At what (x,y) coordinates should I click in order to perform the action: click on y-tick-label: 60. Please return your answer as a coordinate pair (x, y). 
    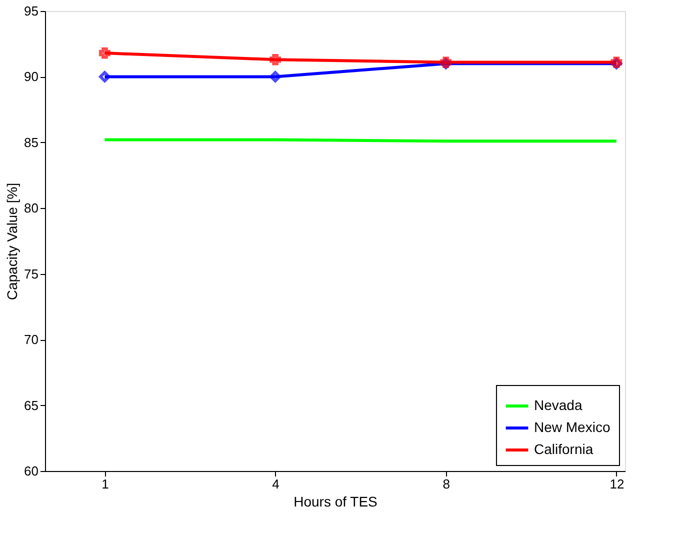
    Looking at the image, I should click on (31, 471).